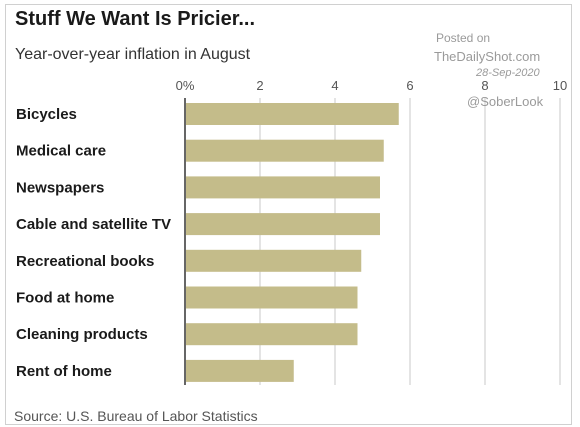  I want to click on category-label: Newspapers, so click(60, 187).